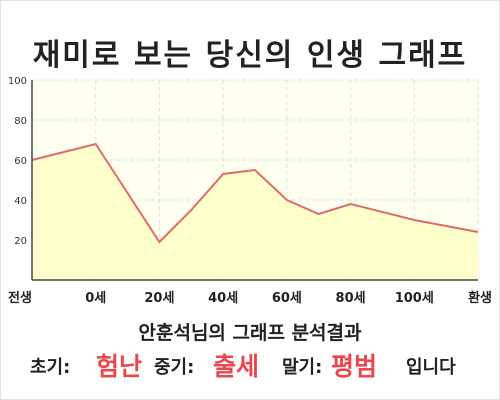 The image size is (500, 400). I want to click on result-ending: 입니다, so click(431, 367).